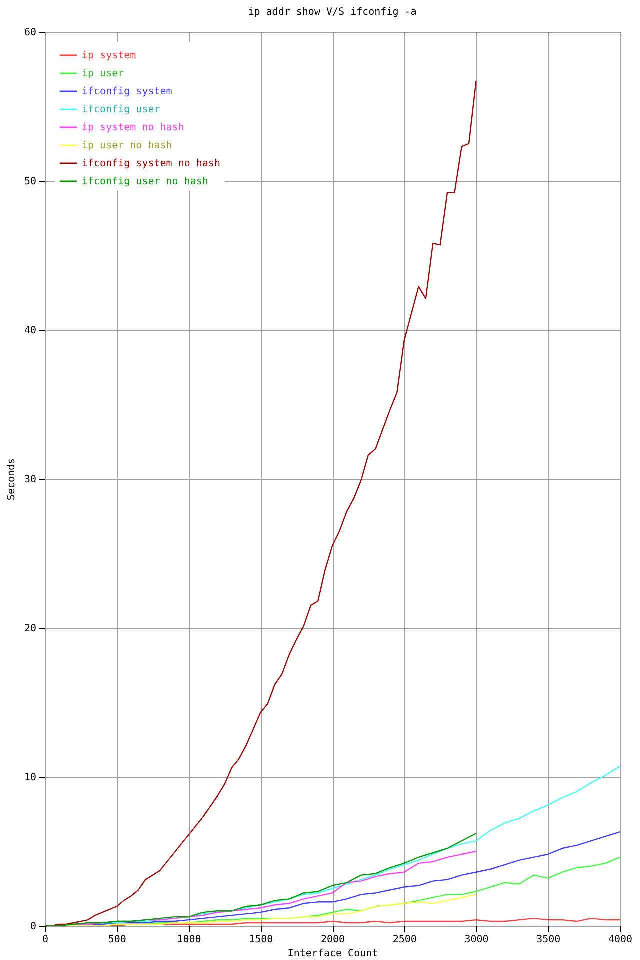  What do you see at coordinates (333, 954) in the screenshot?
I see `x-axis-title: Interface Count` at bounding box center [333, 954].